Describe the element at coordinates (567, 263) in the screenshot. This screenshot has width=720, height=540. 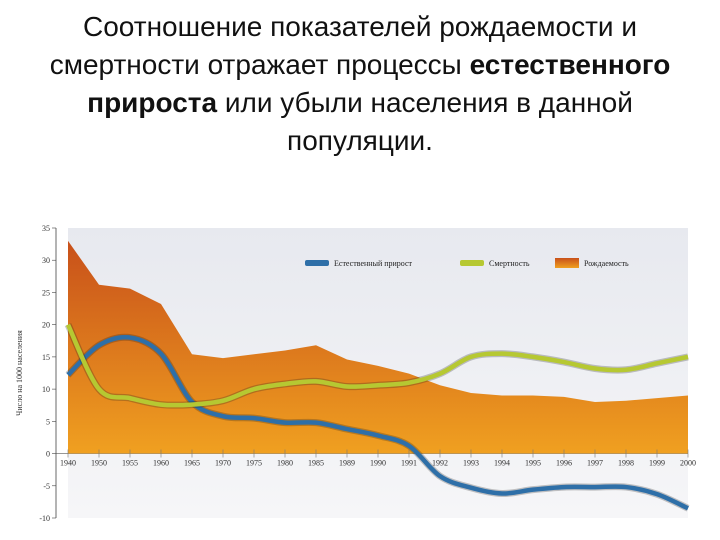
I see `legend-swatch-birth` at that location.